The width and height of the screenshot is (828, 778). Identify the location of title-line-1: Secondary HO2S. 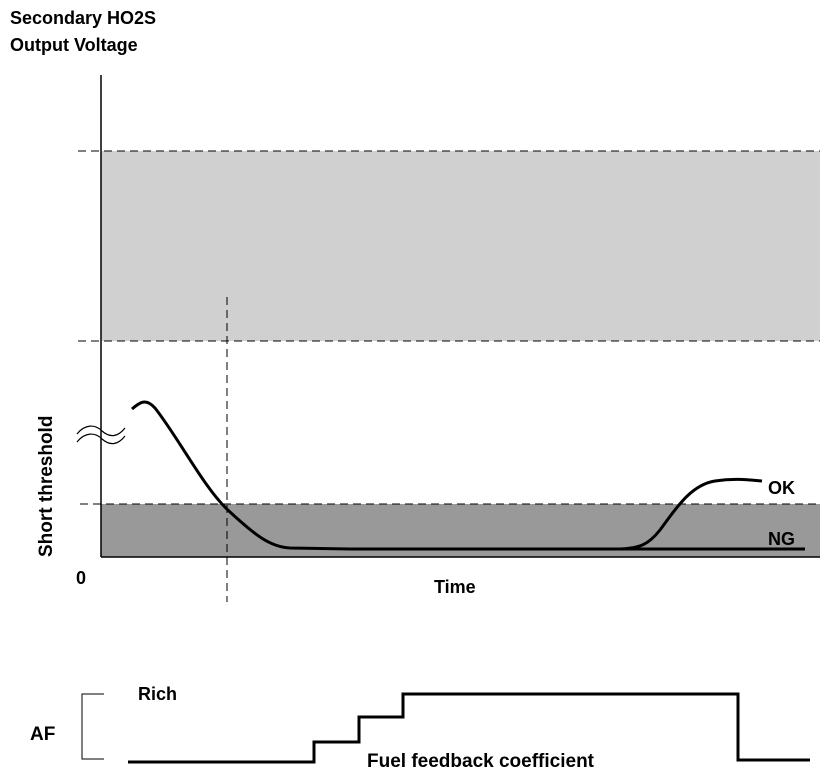
(83, 18).